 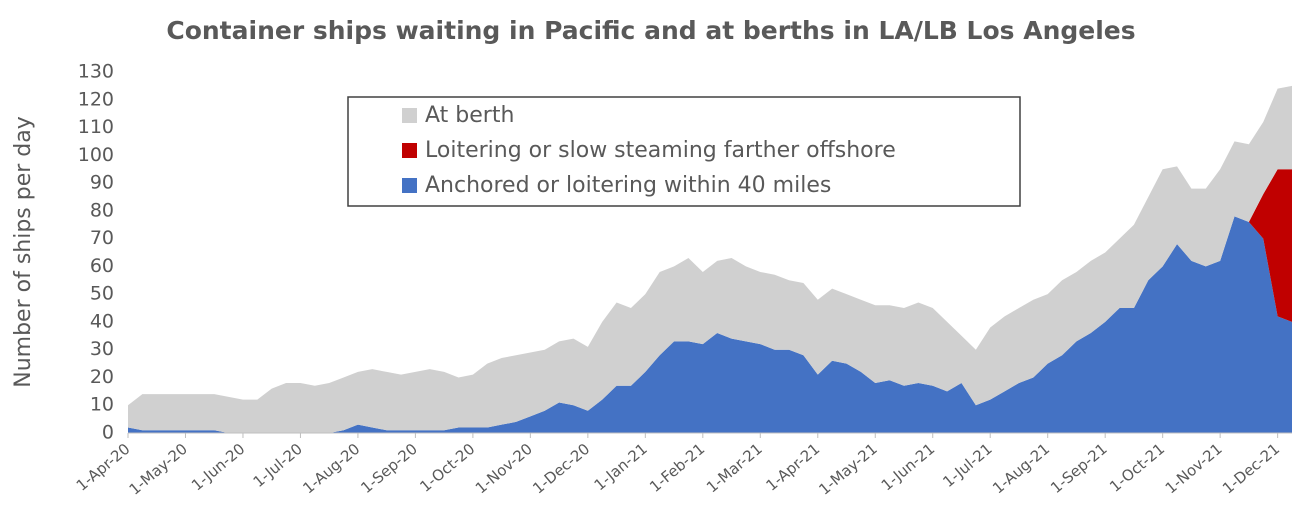 I want to click on x-tick-label: 1-May-20, so click(x=158, y=469).